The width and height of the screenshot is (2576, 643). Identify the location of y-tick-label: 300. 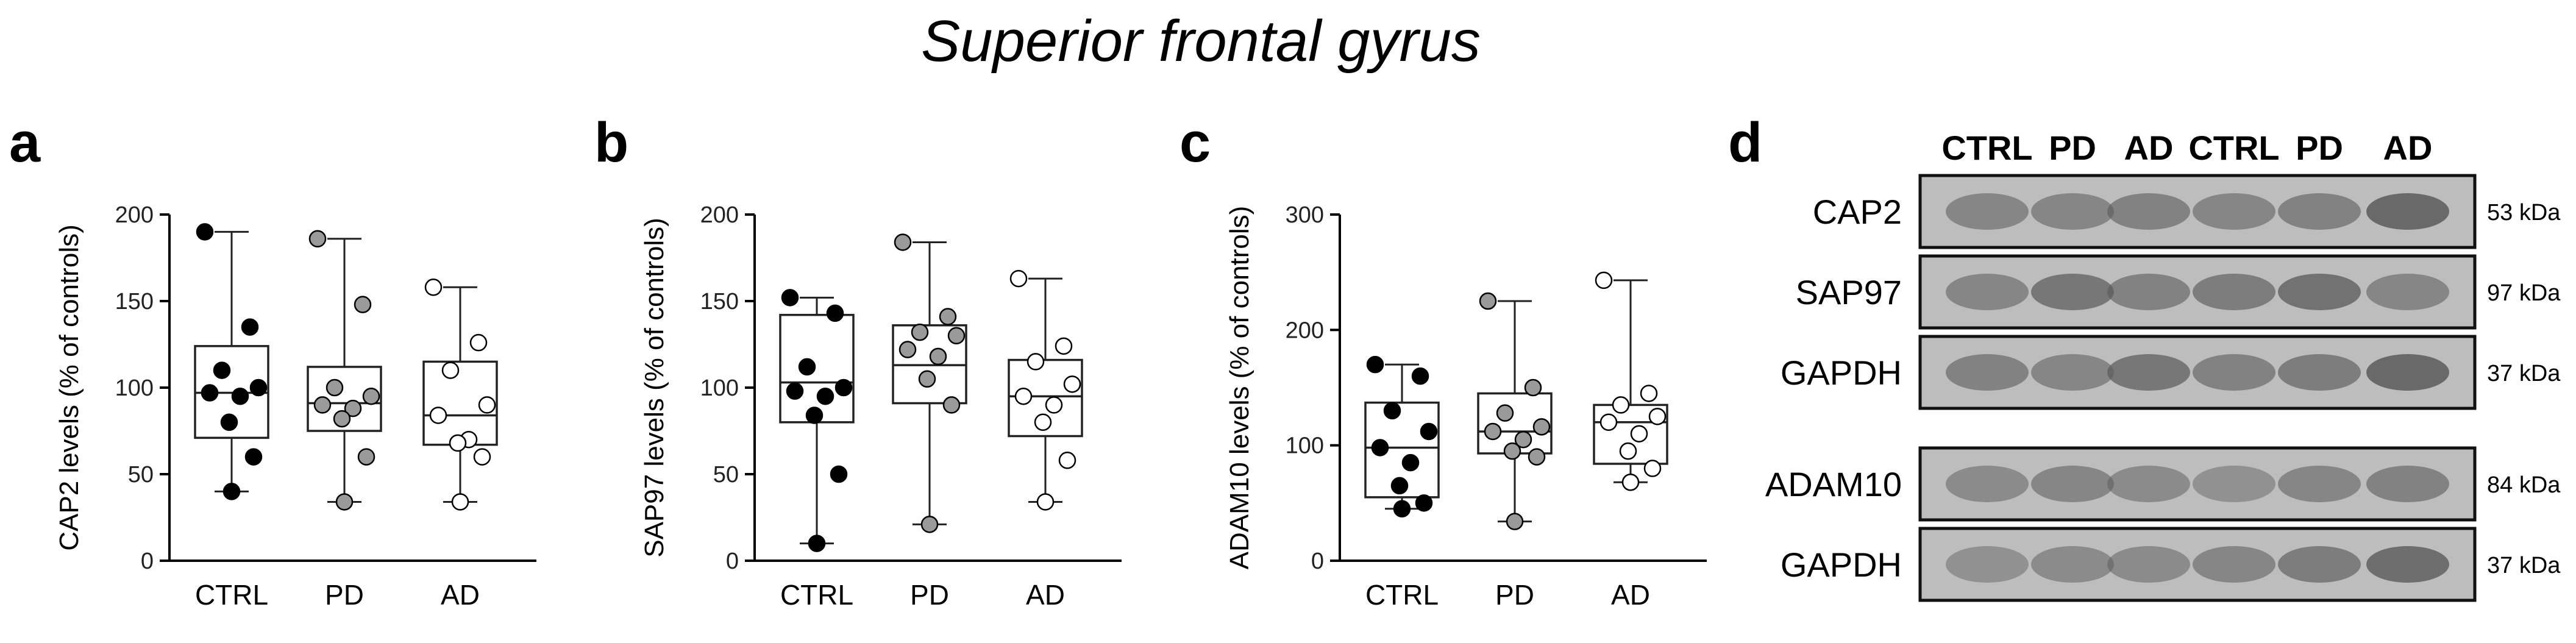
(1305, 215).